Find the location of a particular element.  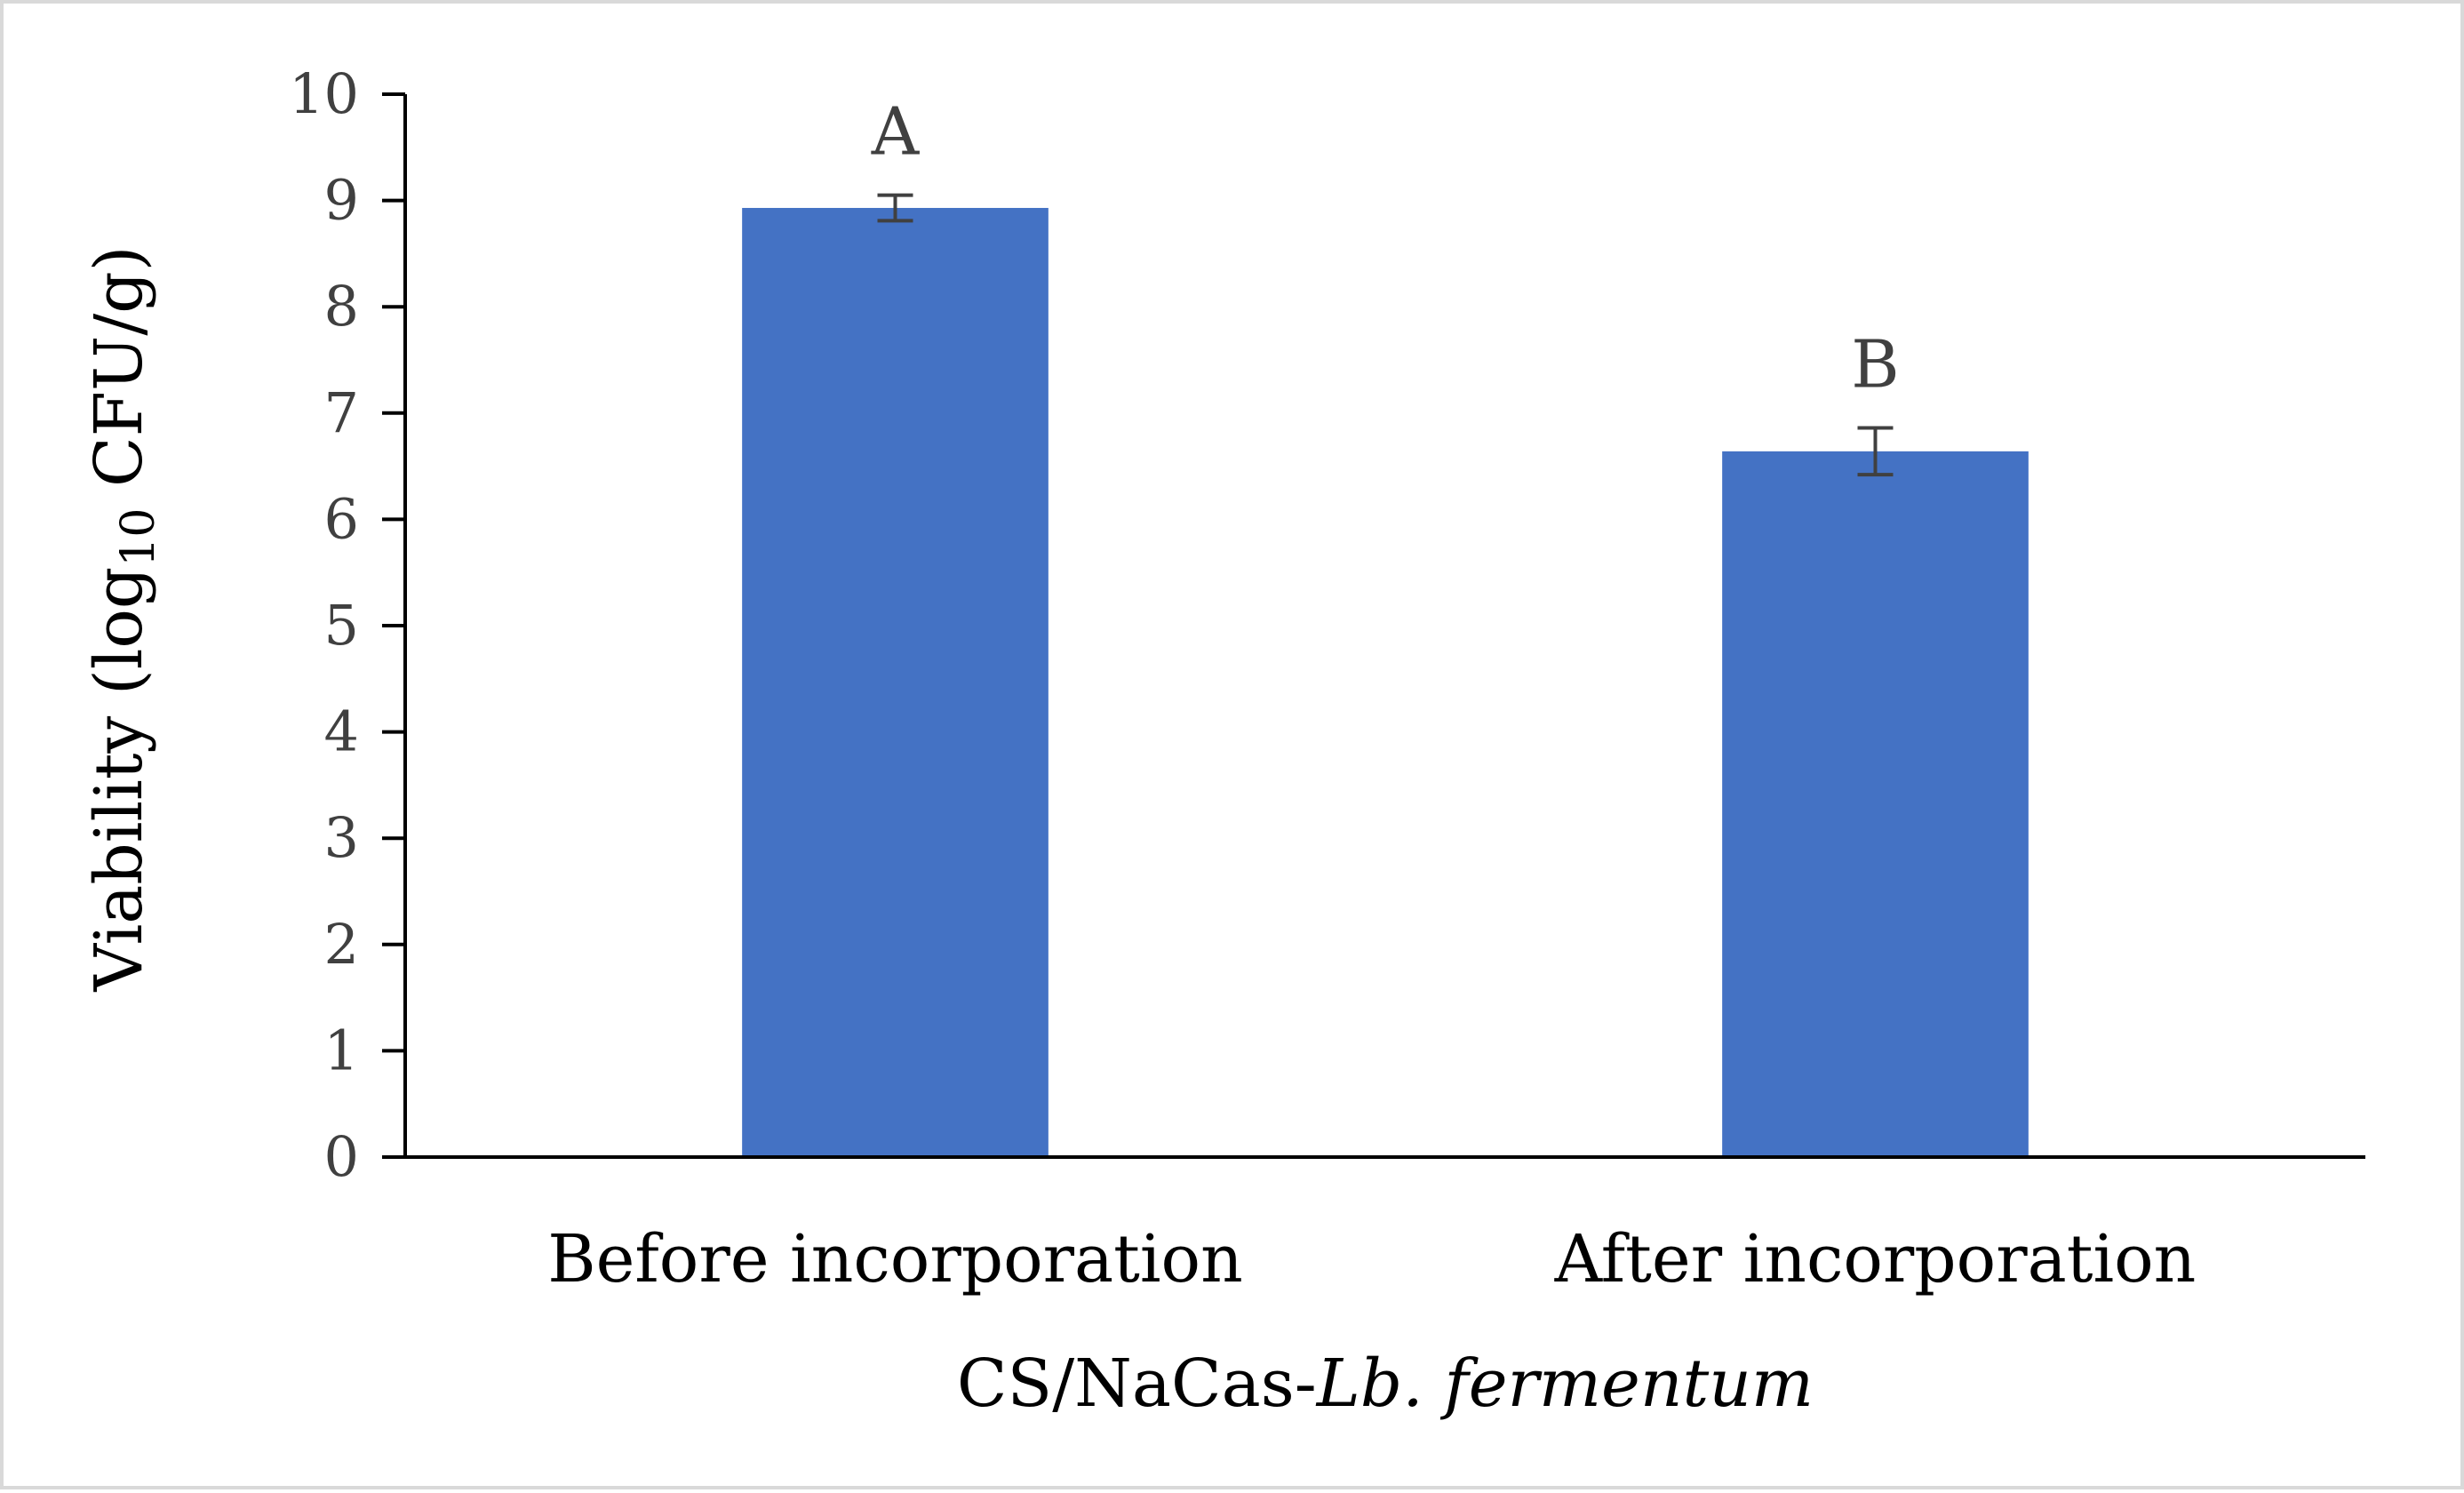

x-axis-title-italic: Lb. fermentum is located at coordinates (1564, 1383).